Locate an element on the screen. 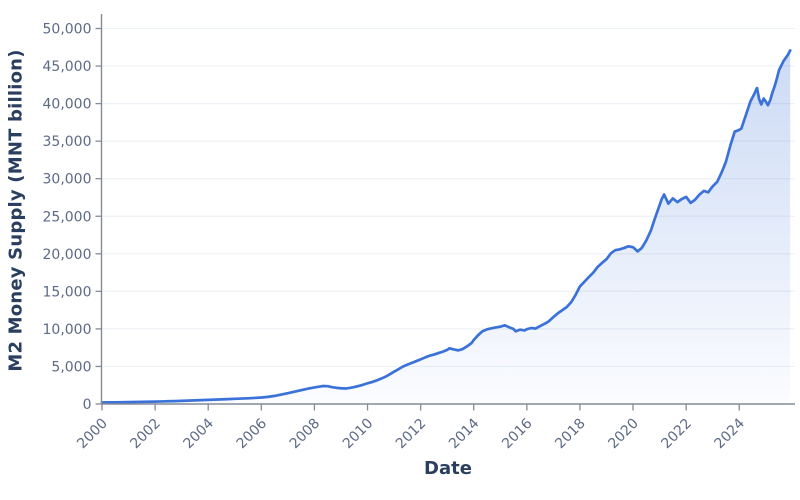 This screenshot has width=800, height=500. x-tick-label: 2020 is located at coordinates (623, 434).